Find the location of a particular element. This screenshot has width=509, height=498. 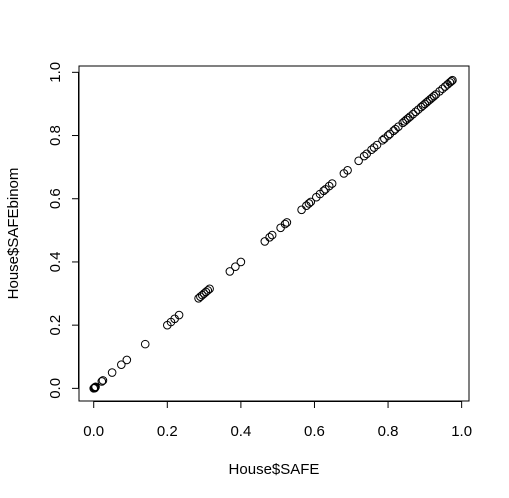

x-tick-label: 0.0 is located at coordinates (93, 431).